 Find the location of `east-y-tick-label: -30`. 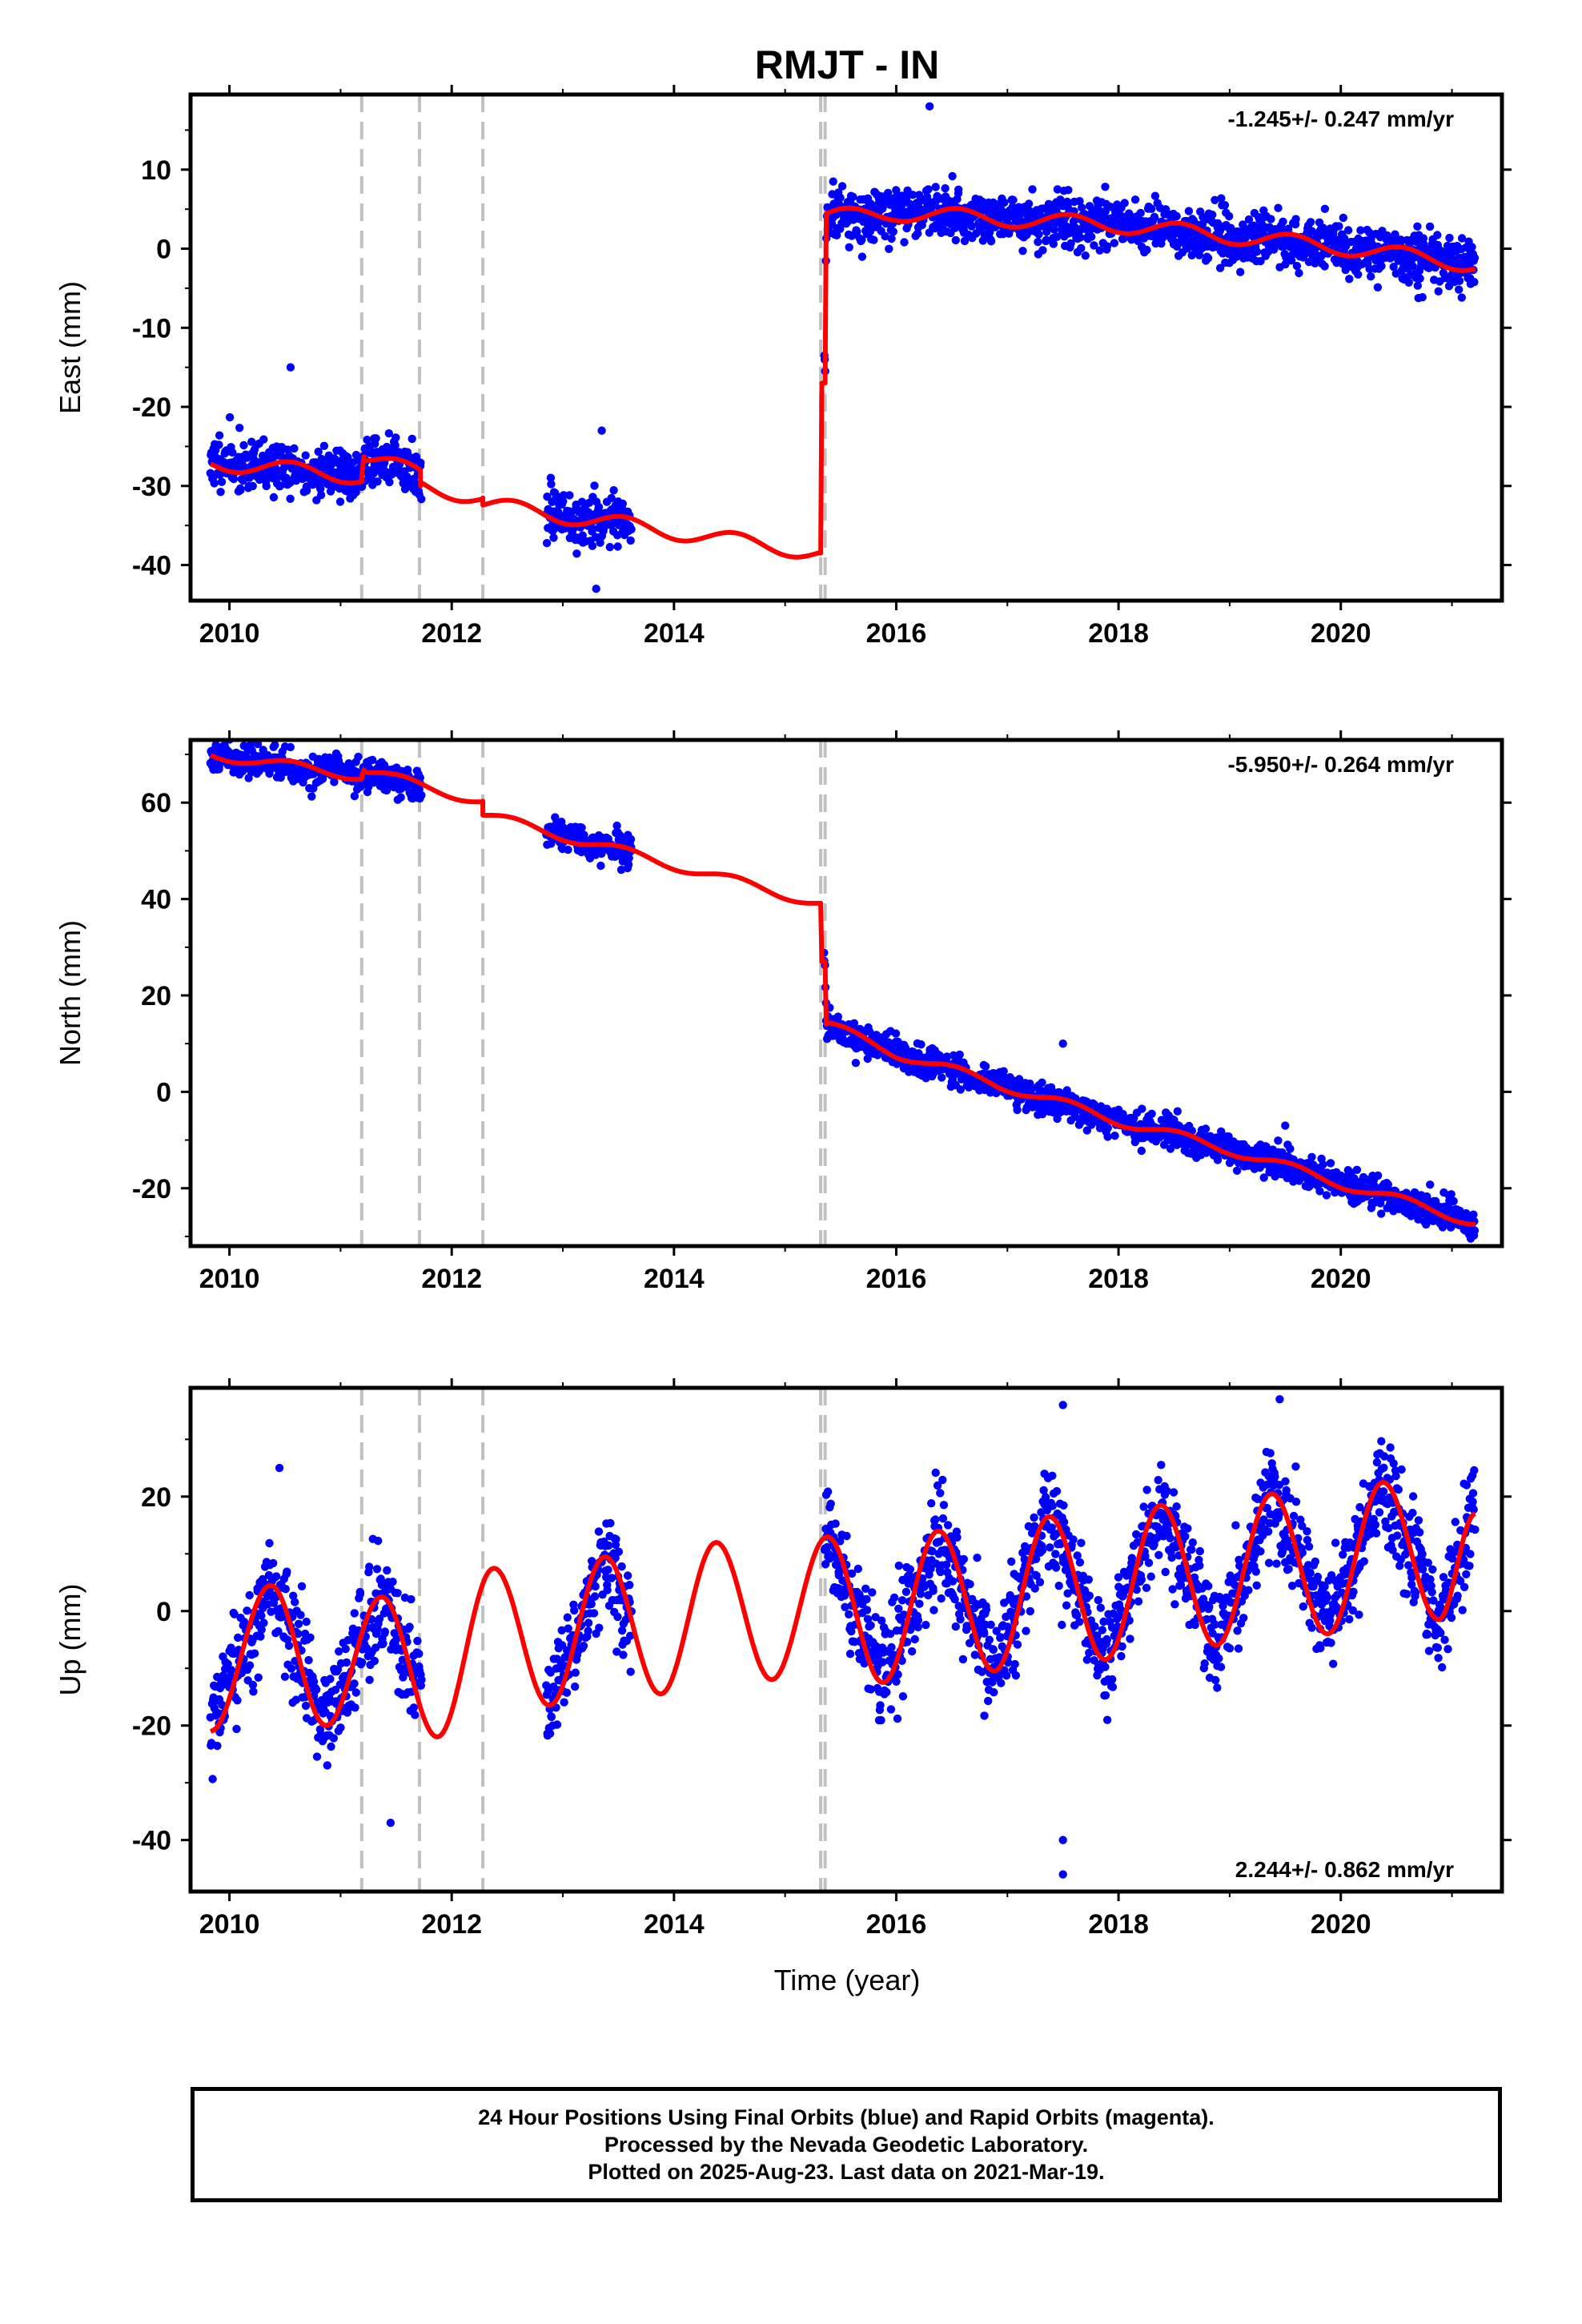

east-y-tick-label: -30 is located at coordinates (151, 487).